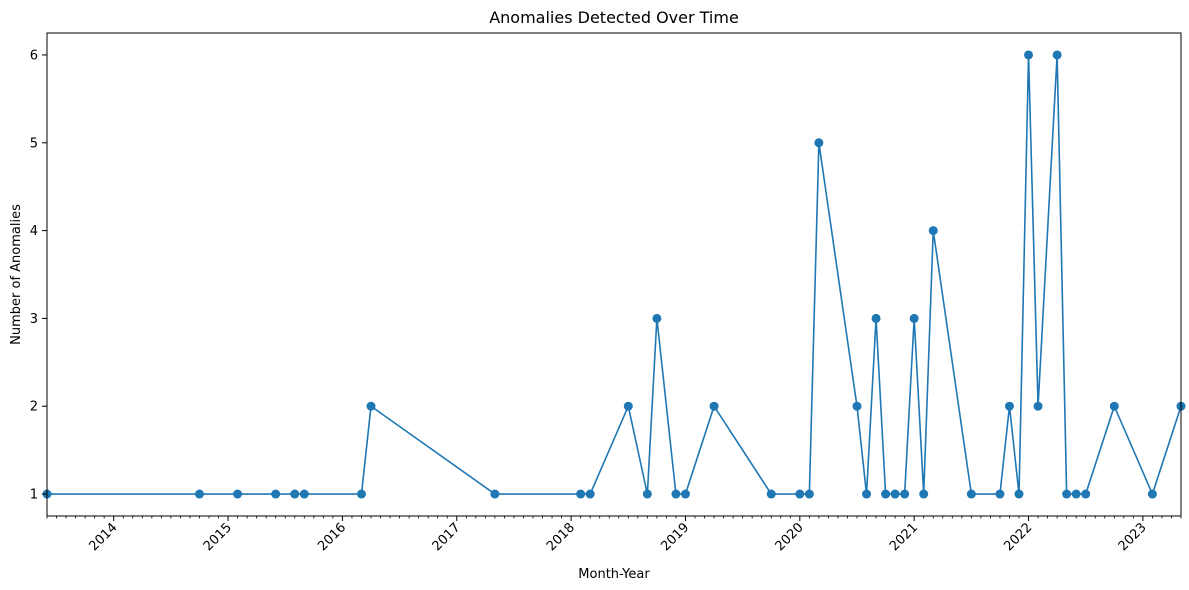 The height and width of the screenshot is (590, 1189). I want to click on x-tick-label: 2015, so click(218, 537).